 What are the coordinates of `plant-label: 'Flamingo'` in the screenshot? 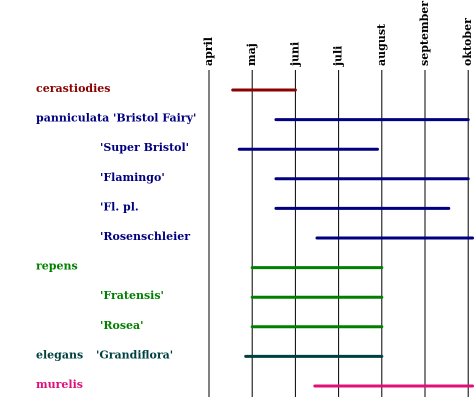 It's located at (132, 177).